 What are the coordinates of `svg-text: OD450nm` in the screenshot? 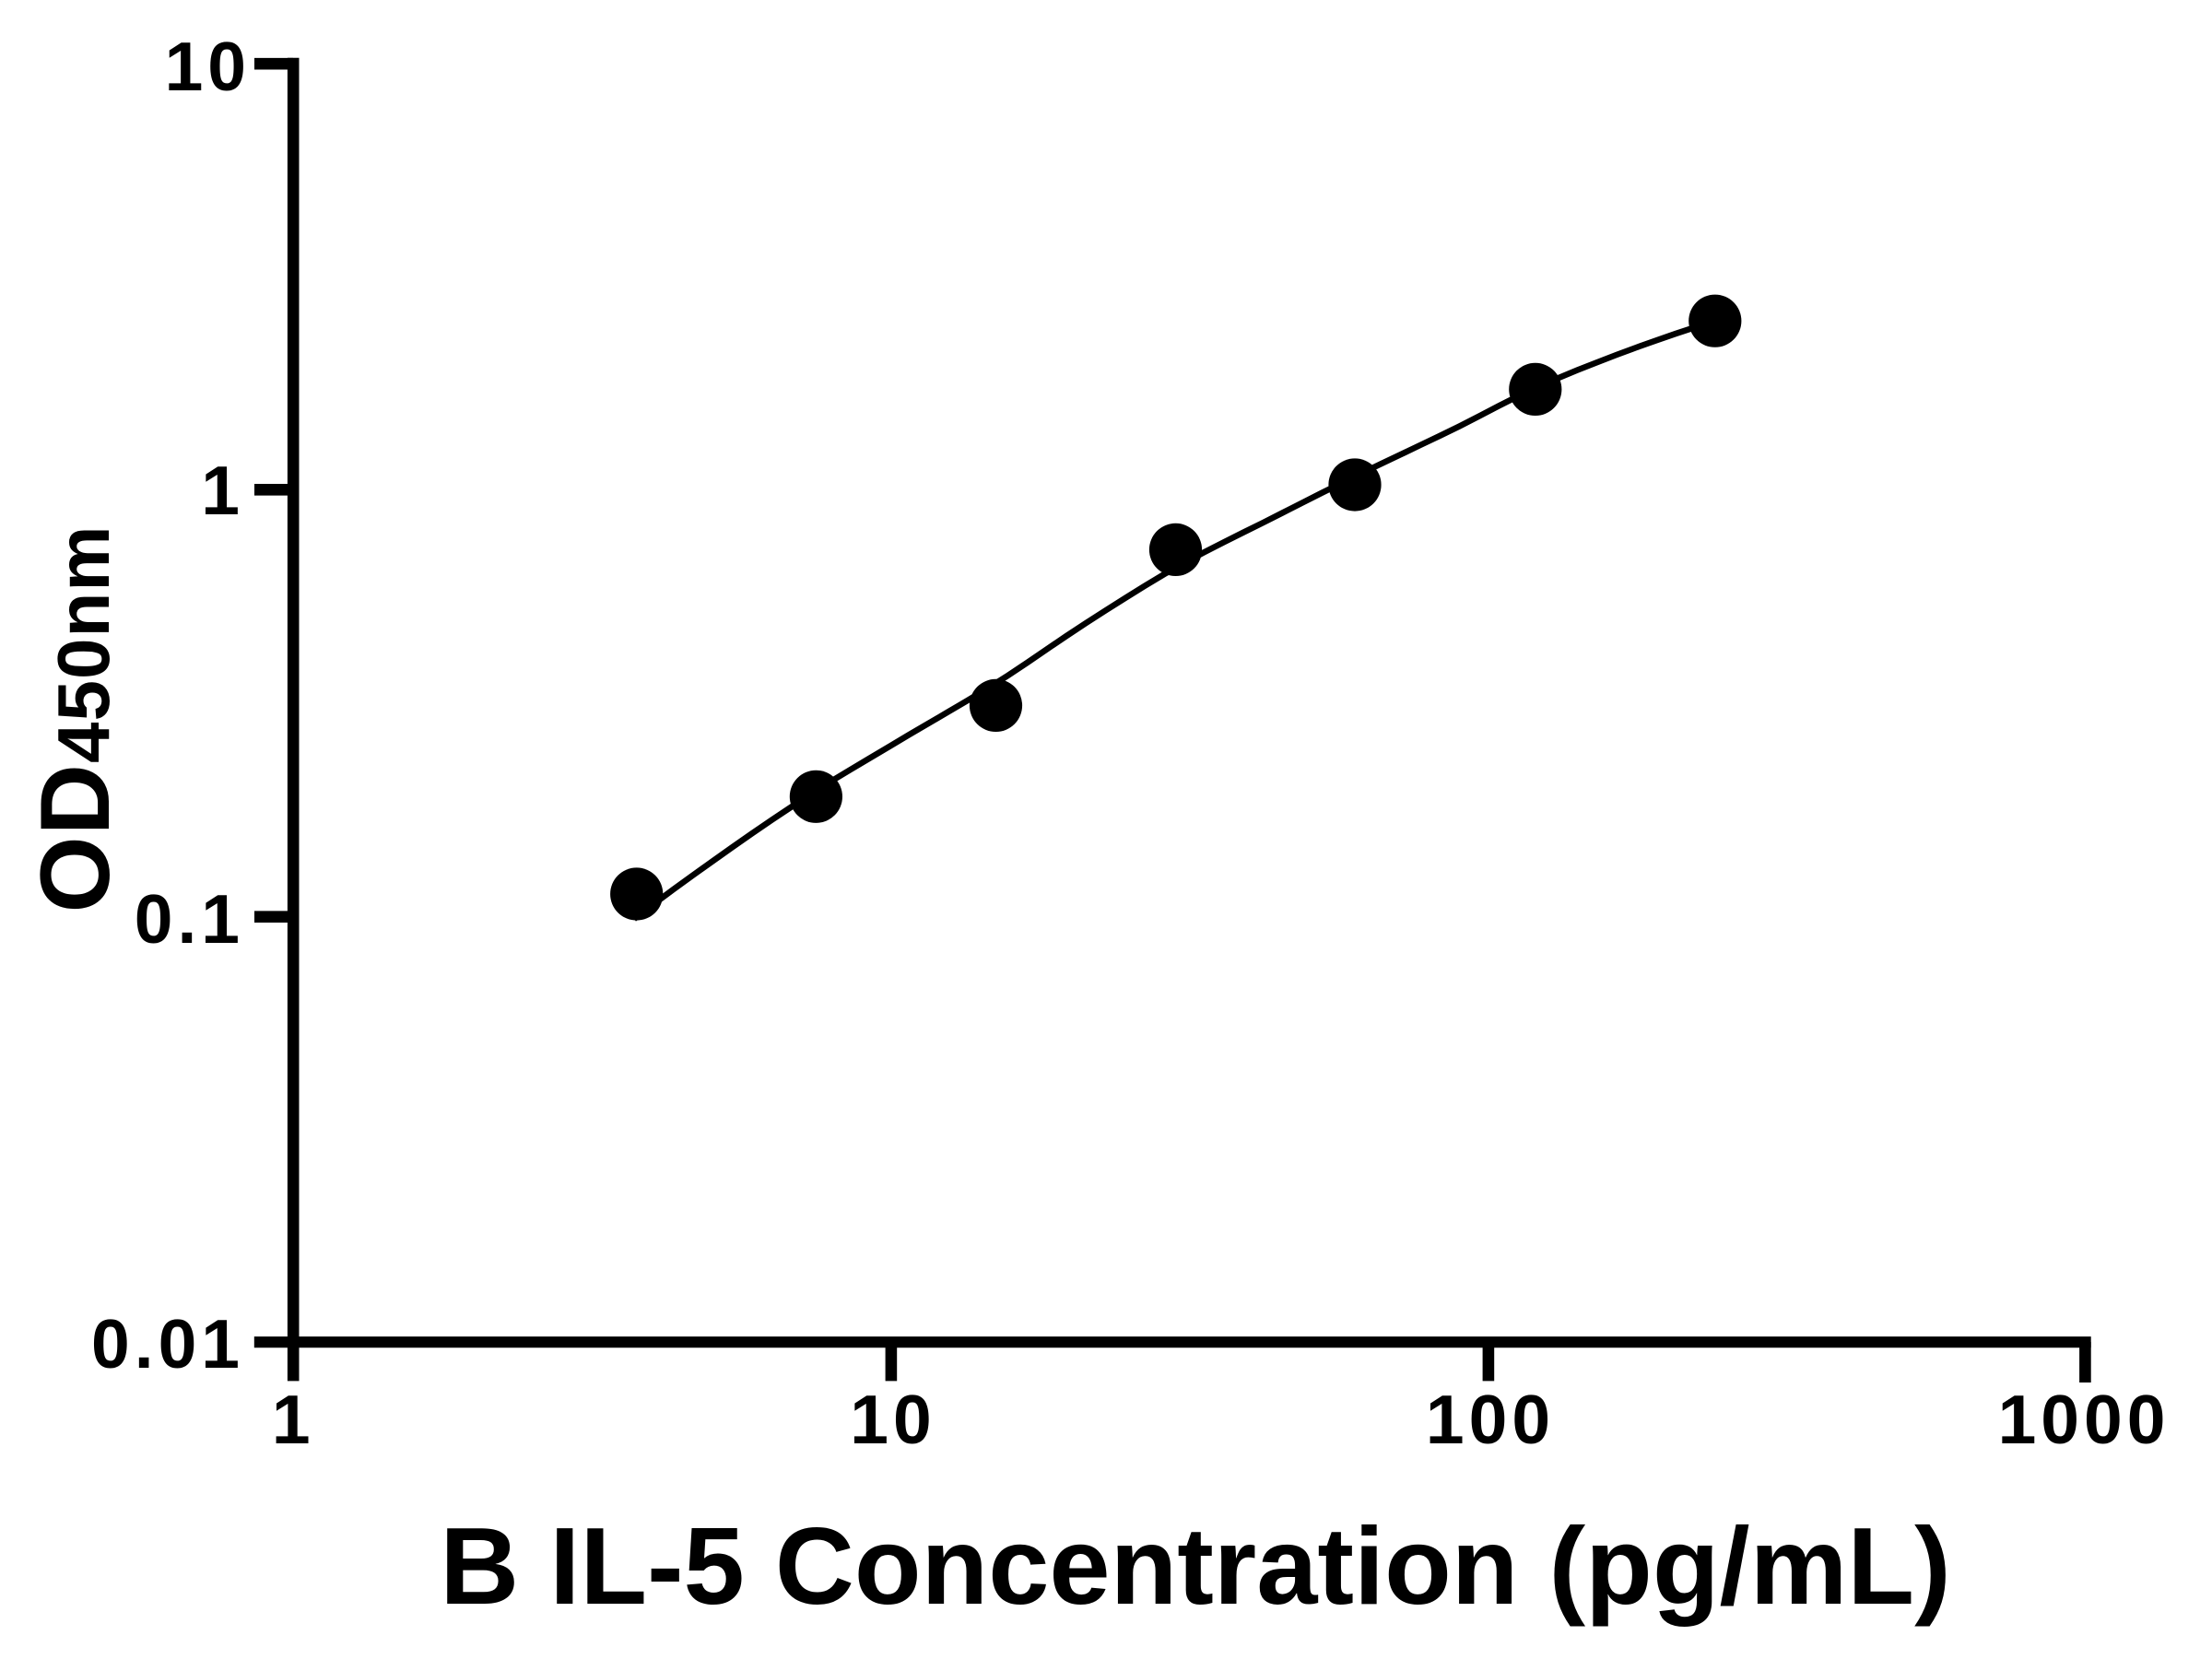 It's located at (74, 719).